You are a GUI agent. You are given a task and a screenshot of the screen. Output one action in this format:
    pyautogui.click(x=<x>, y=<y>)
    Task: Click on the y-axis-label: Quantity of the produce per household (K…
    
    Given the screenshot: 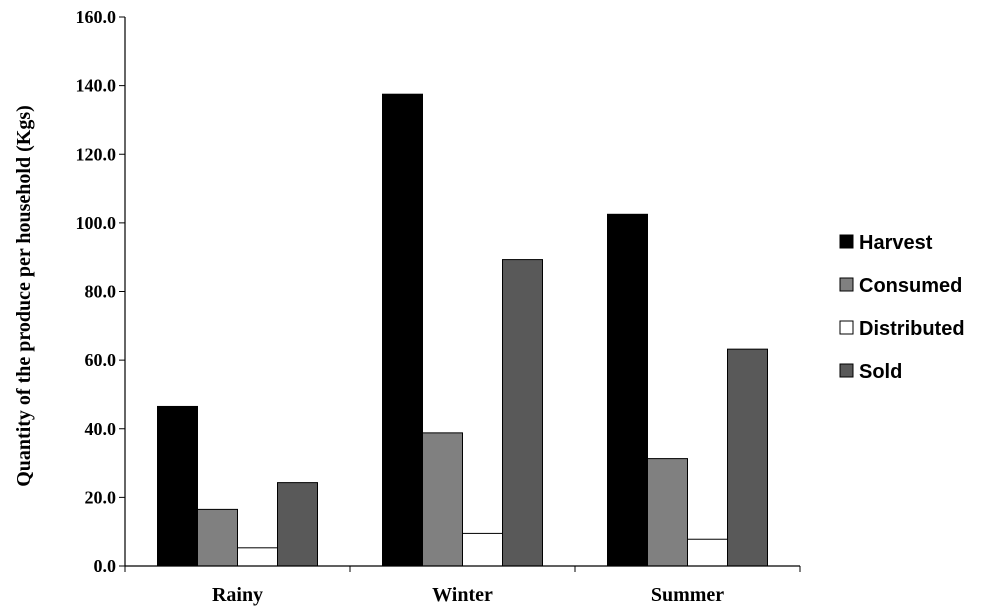 What is the action you would take?
    pyautogui.click(x=24, y=296)
    